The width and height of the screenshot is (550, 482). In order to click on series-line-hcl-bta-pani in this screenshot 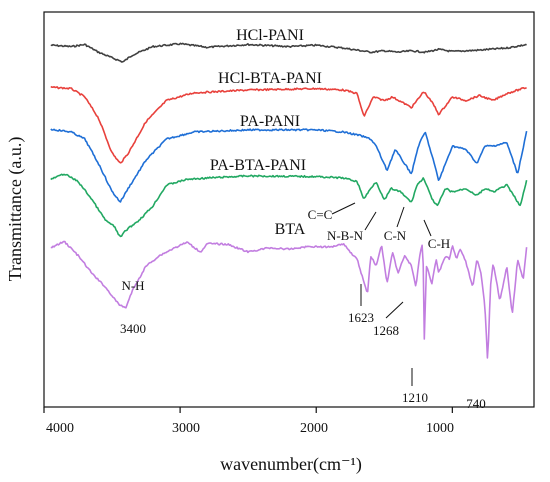, I will do `click(288, 124)`.